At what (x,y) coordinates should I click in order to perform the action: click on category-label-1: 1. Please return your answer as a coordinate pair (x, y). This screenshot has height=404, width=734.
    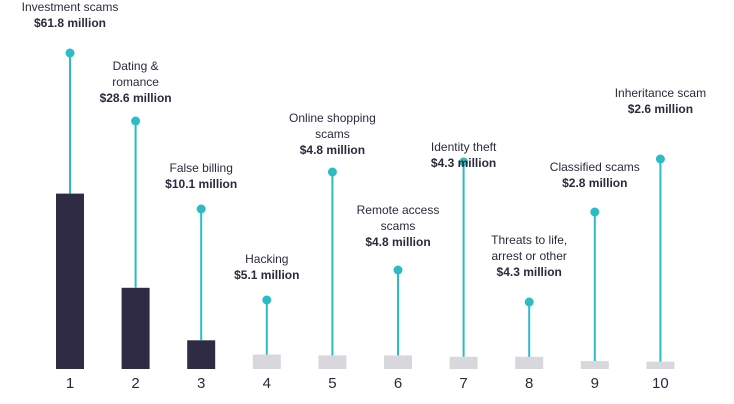
    Looking at the image, I should click on (70, 383).